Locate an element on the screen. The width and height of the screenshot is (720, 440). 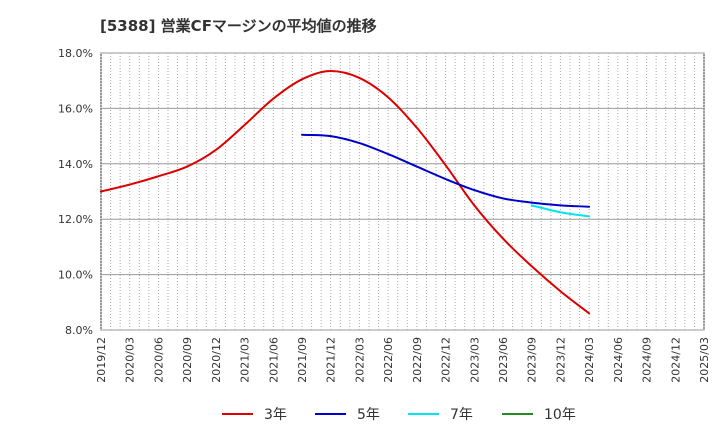
x-tick-label: 2022/12 is located at coordinates (446, 360).